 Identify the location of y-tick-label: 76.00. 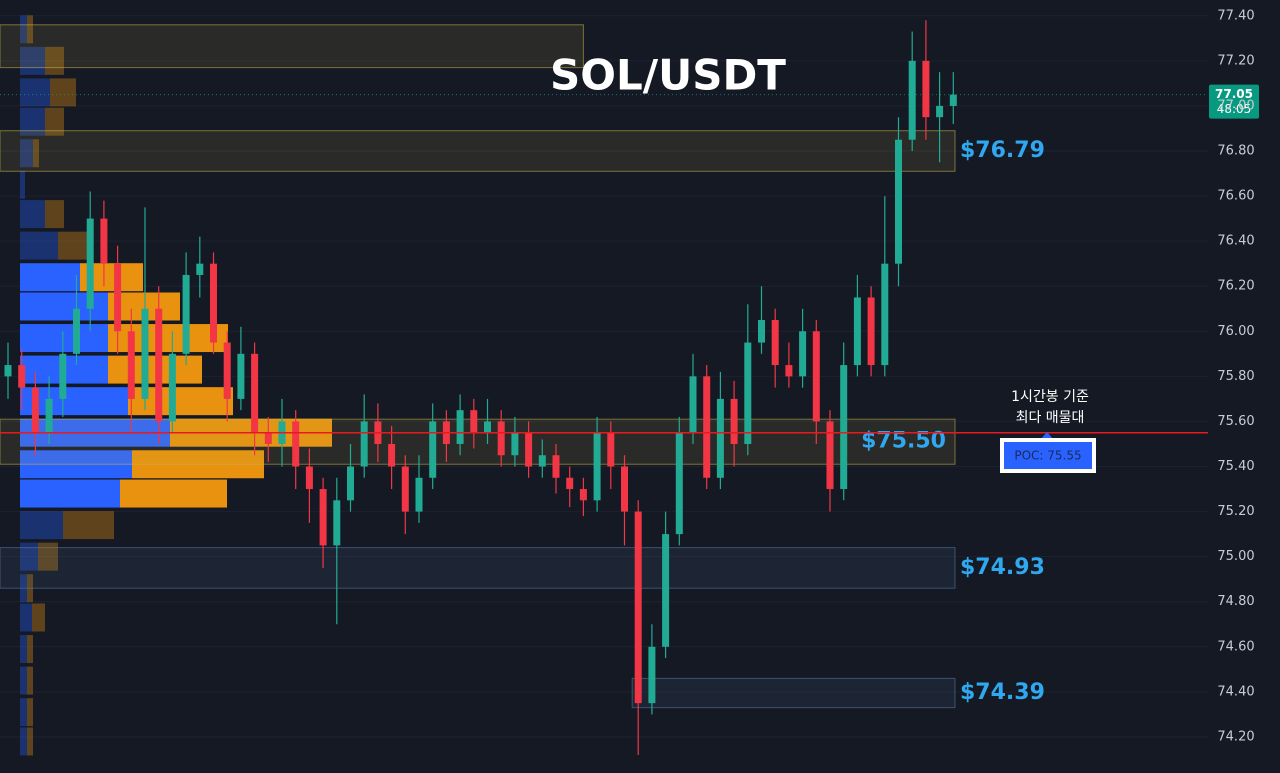
(1235, 331).